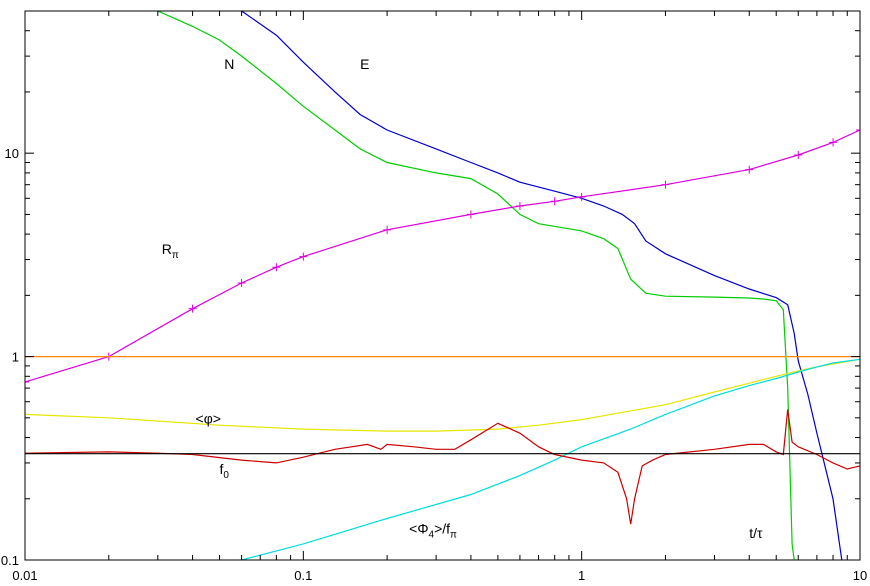  Describe the element at coordinates (364, 64) in the screenshot. I see `series-label-e: E` at that location.